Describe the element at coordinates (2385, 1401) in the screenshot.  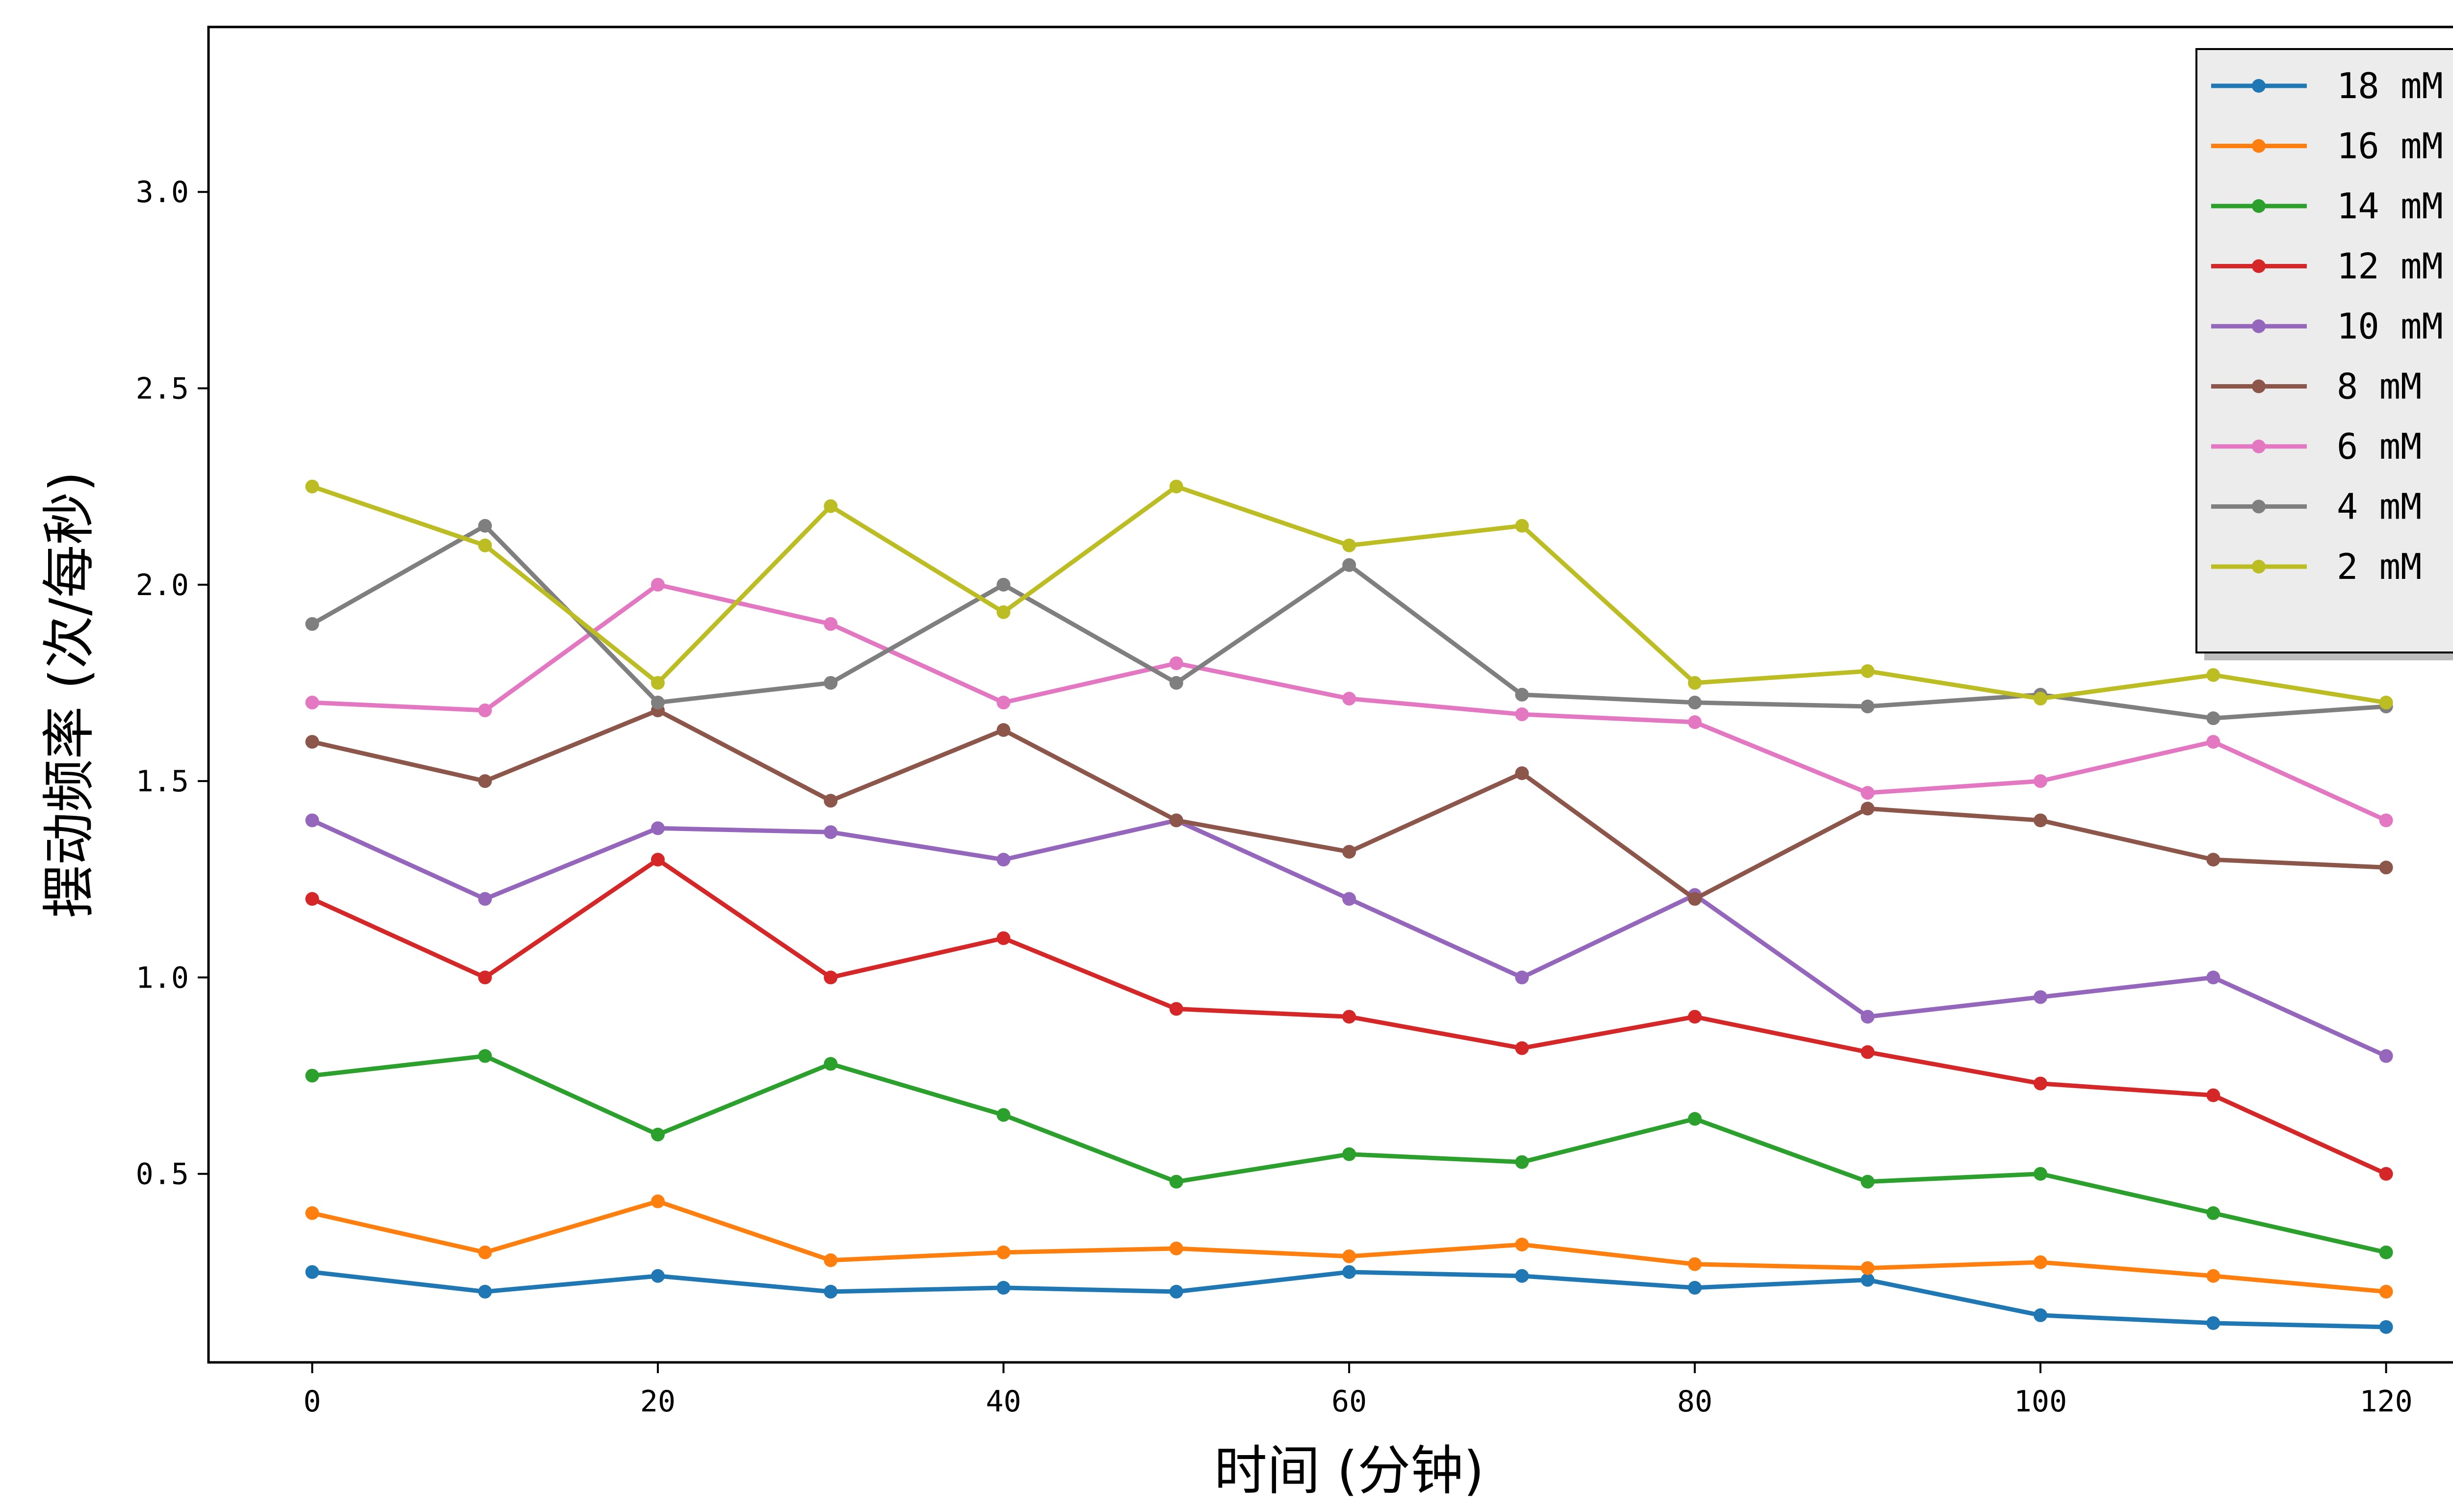
I see `x-tick-label: 120` at that location.